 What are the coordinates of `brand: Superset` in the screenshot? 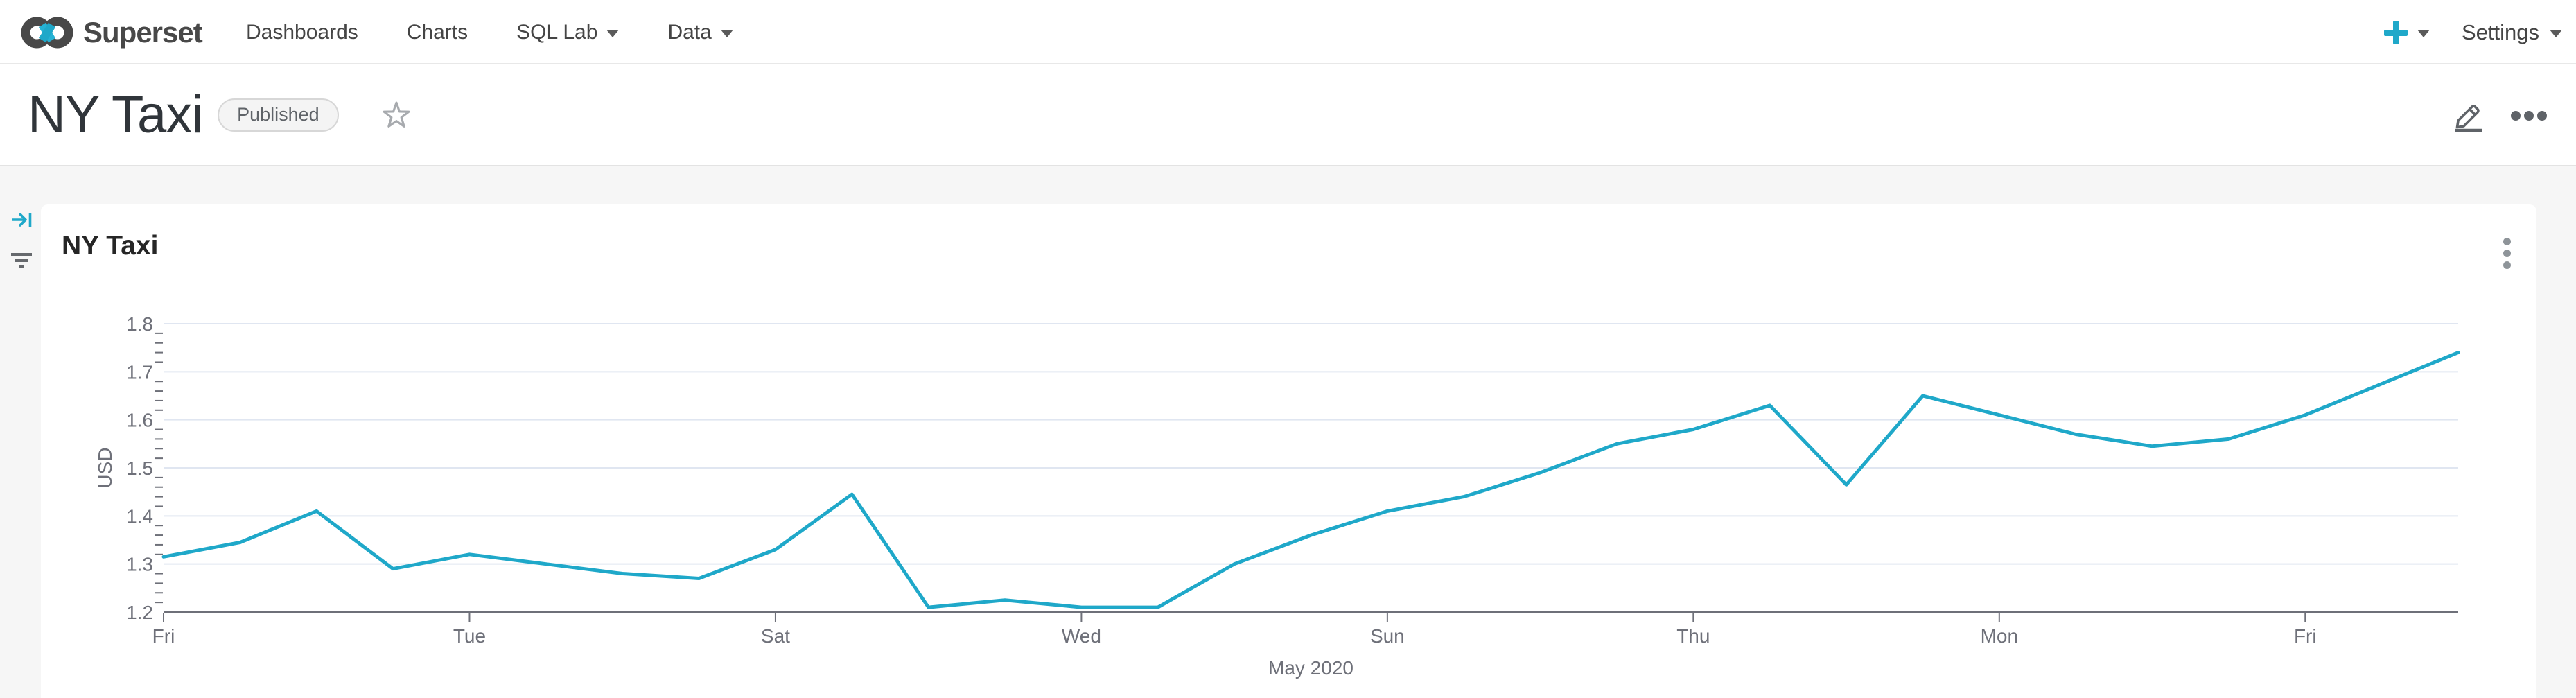 It's located at (110, 32).